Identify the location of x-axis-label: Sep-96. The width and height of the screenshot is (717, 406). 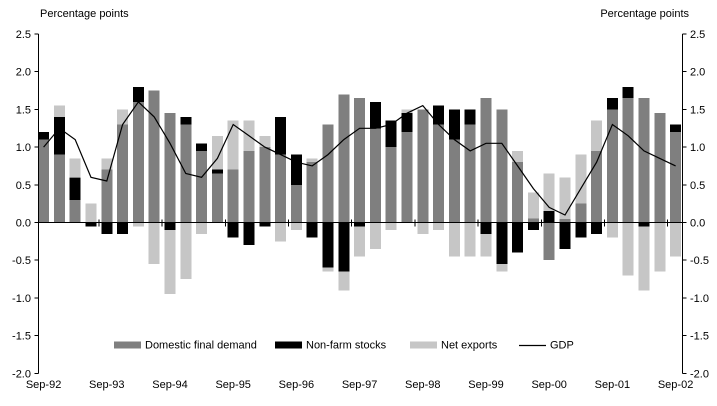
(296, 385).